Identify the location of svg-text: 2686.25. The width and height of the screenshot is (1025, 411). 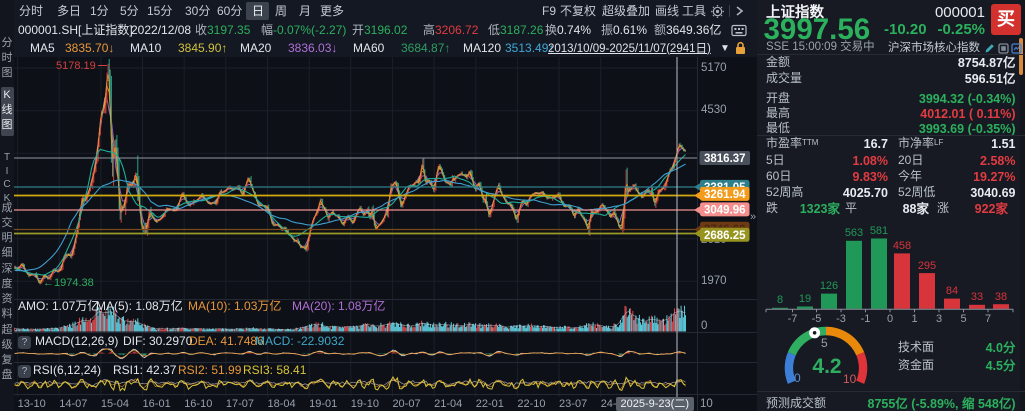
(725, 236).